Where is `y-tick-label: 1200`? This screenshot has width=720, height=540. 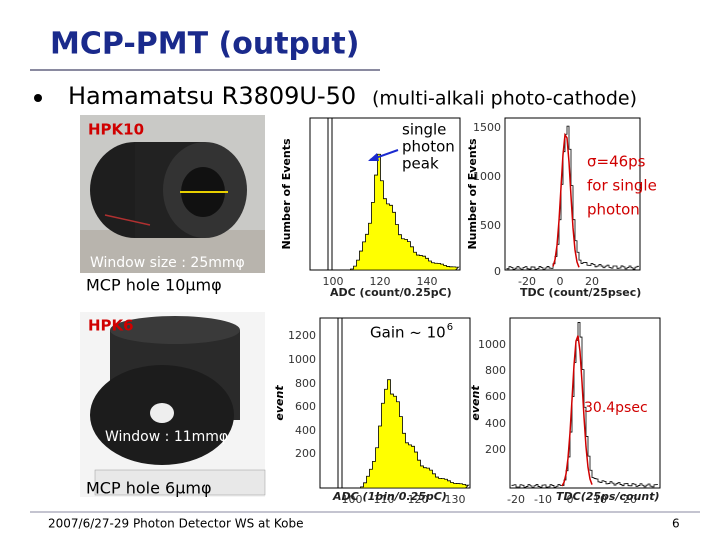
y-tick-label: 1200 is located at coordinates (302, 335).